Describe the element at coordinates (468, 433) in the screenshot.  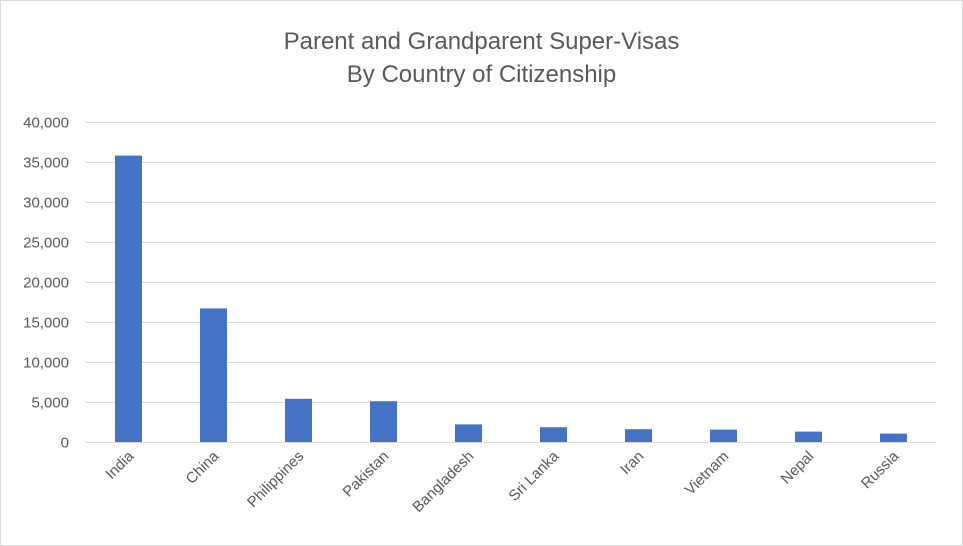
I see `bar-bangladesh` at that location.